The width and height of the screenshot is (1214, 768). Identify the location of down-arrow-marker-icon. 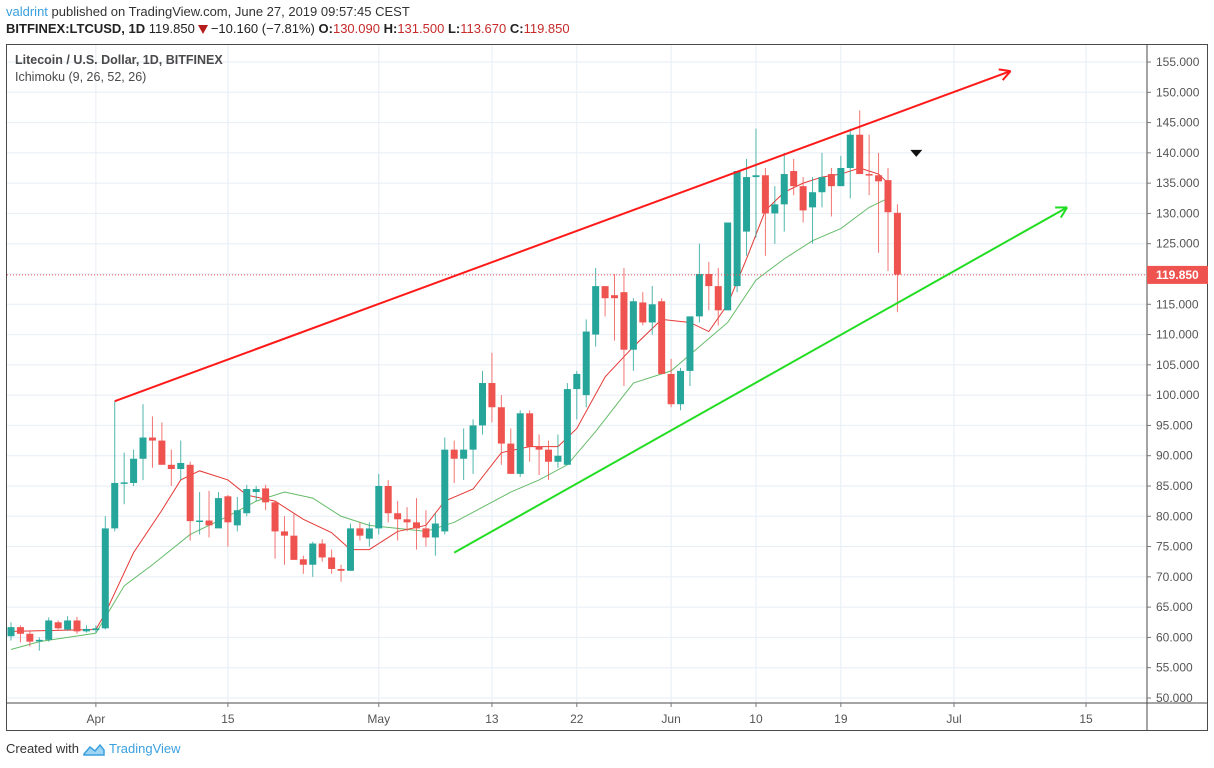
(916, 153).